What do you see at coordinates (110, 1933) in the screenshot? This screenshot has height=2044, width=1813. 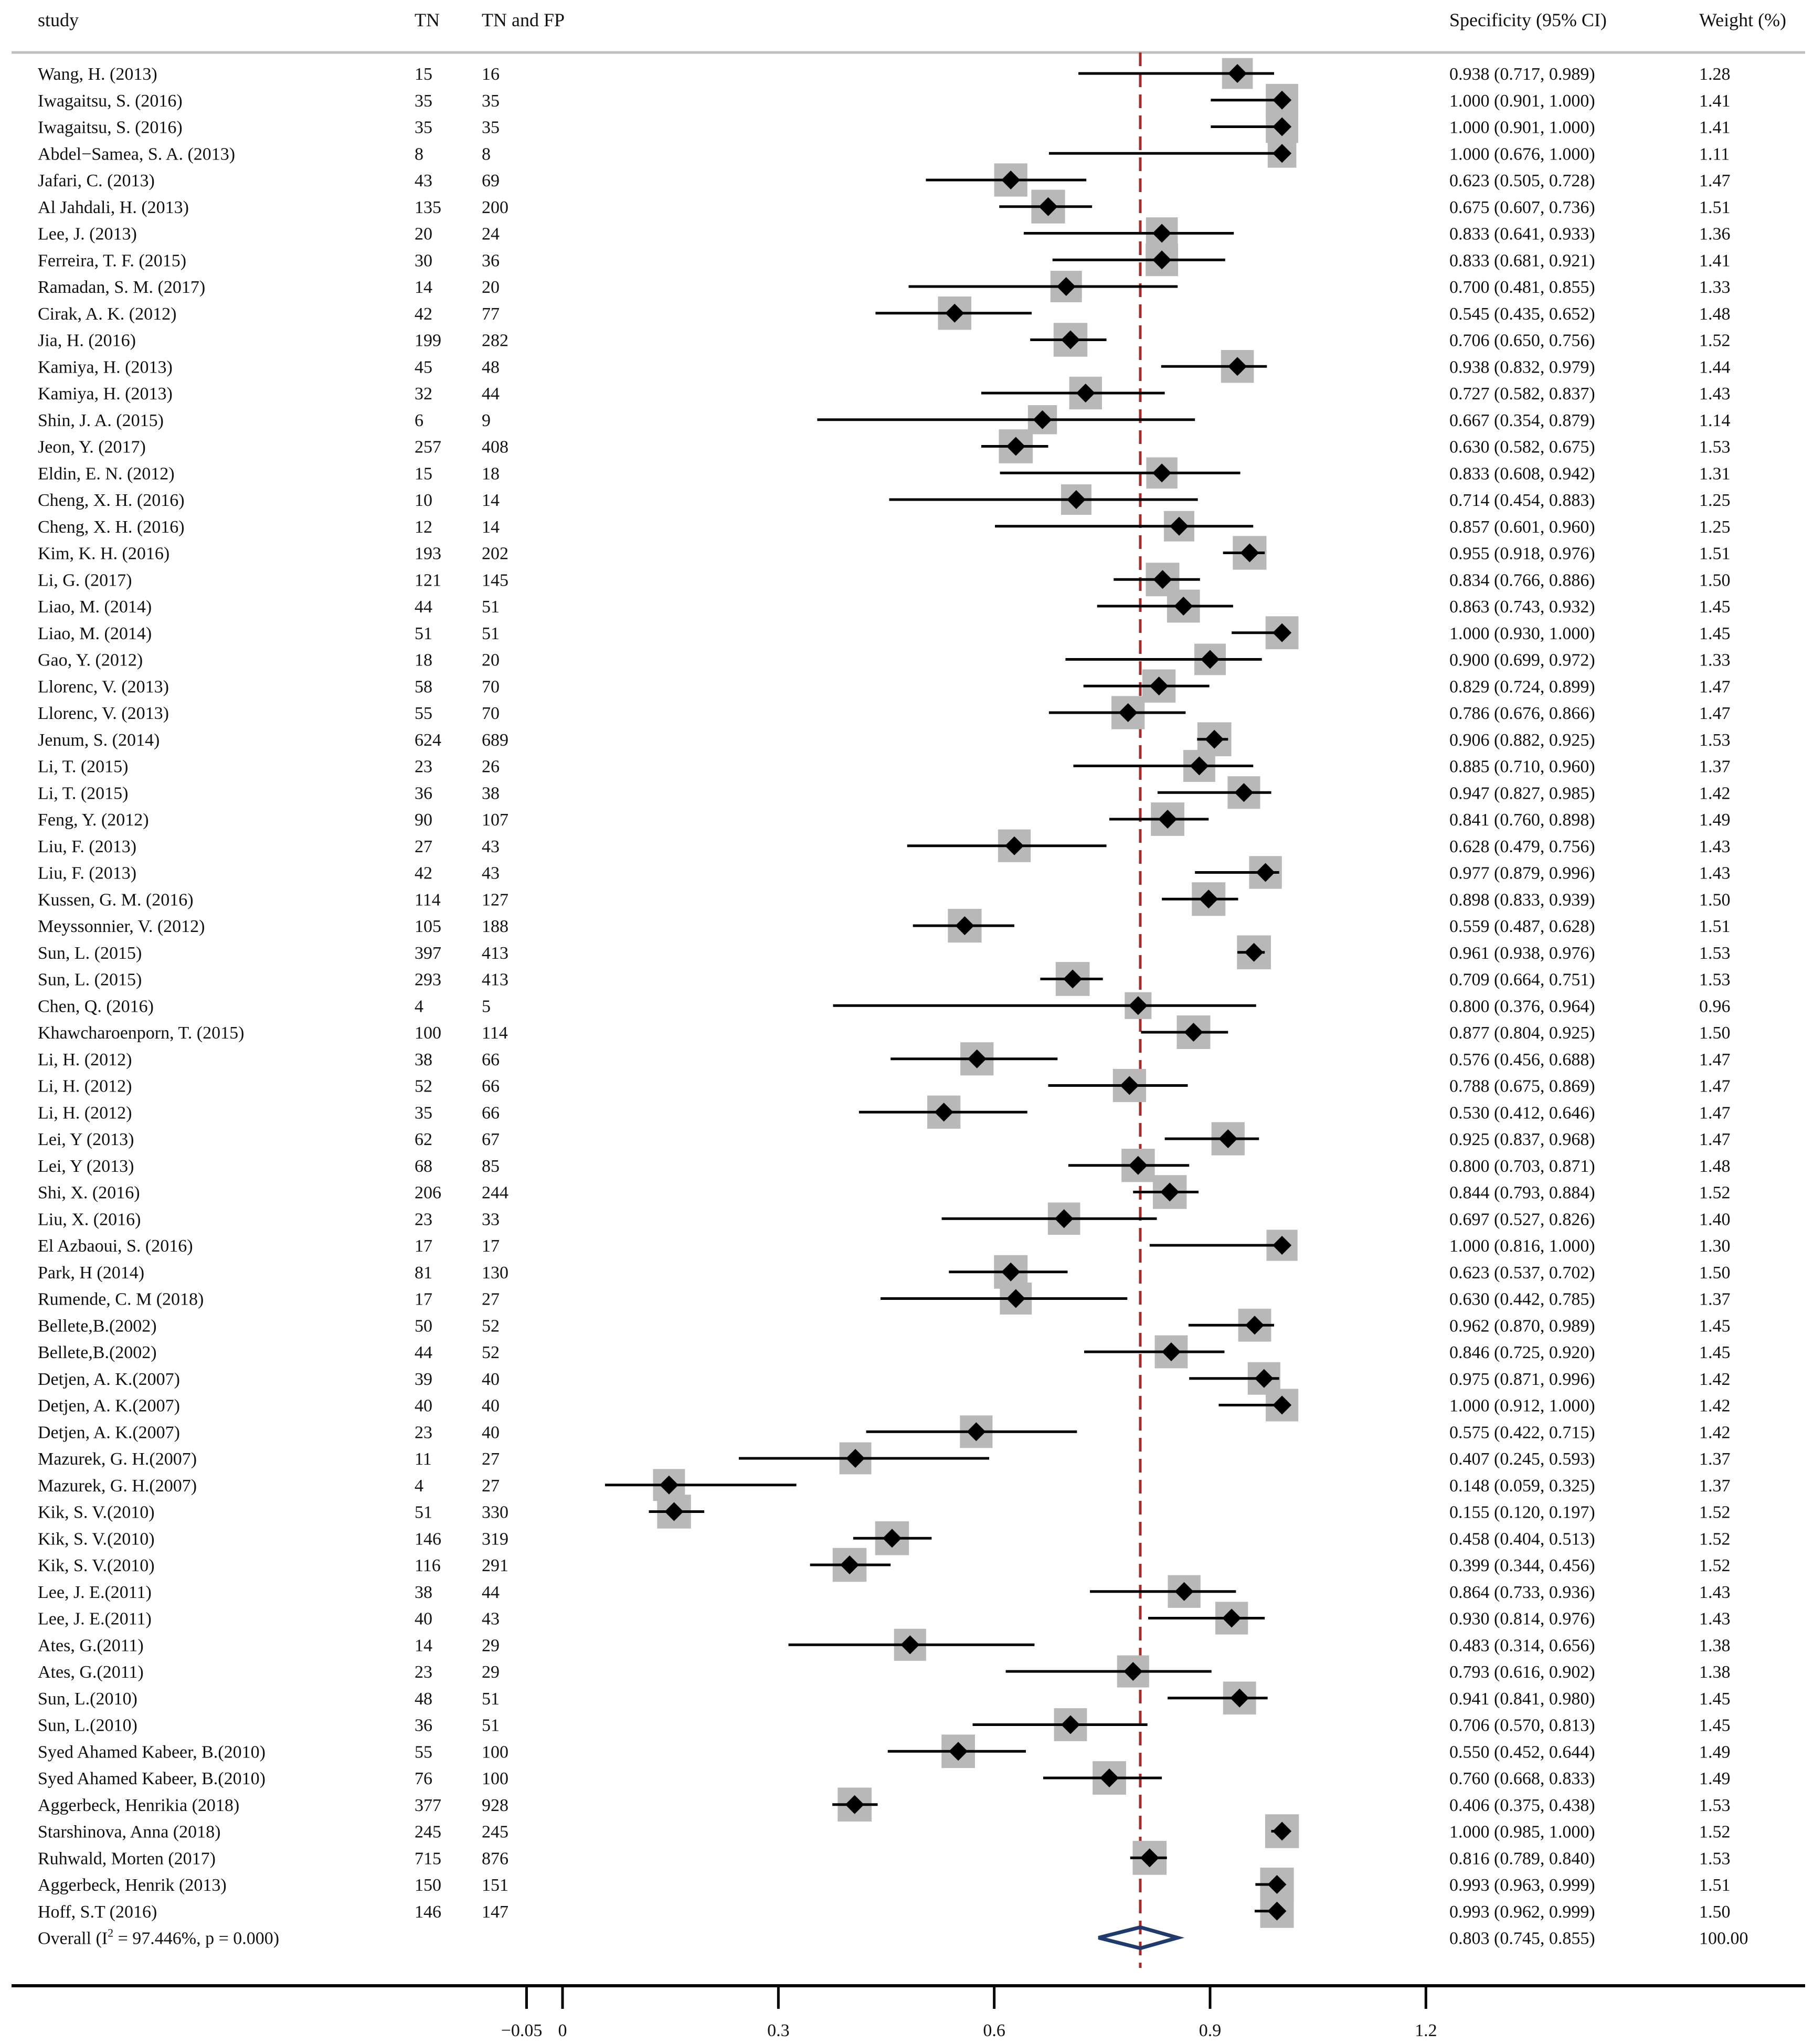 I see `overall-label-superscript: 2` at bounding box center [110, 1933].